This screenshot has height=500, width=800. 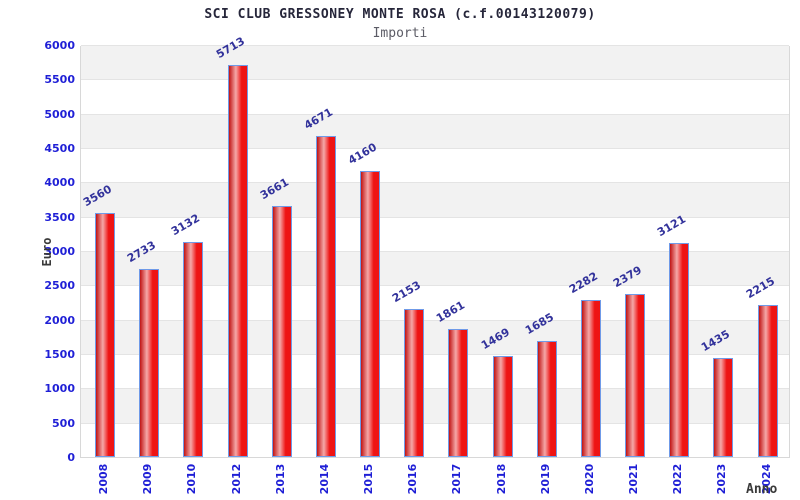 What do you see at coordinates (59, 45) in the screenshot?
I see `y-tick-label: 6000` at bounding box center [59, 45].